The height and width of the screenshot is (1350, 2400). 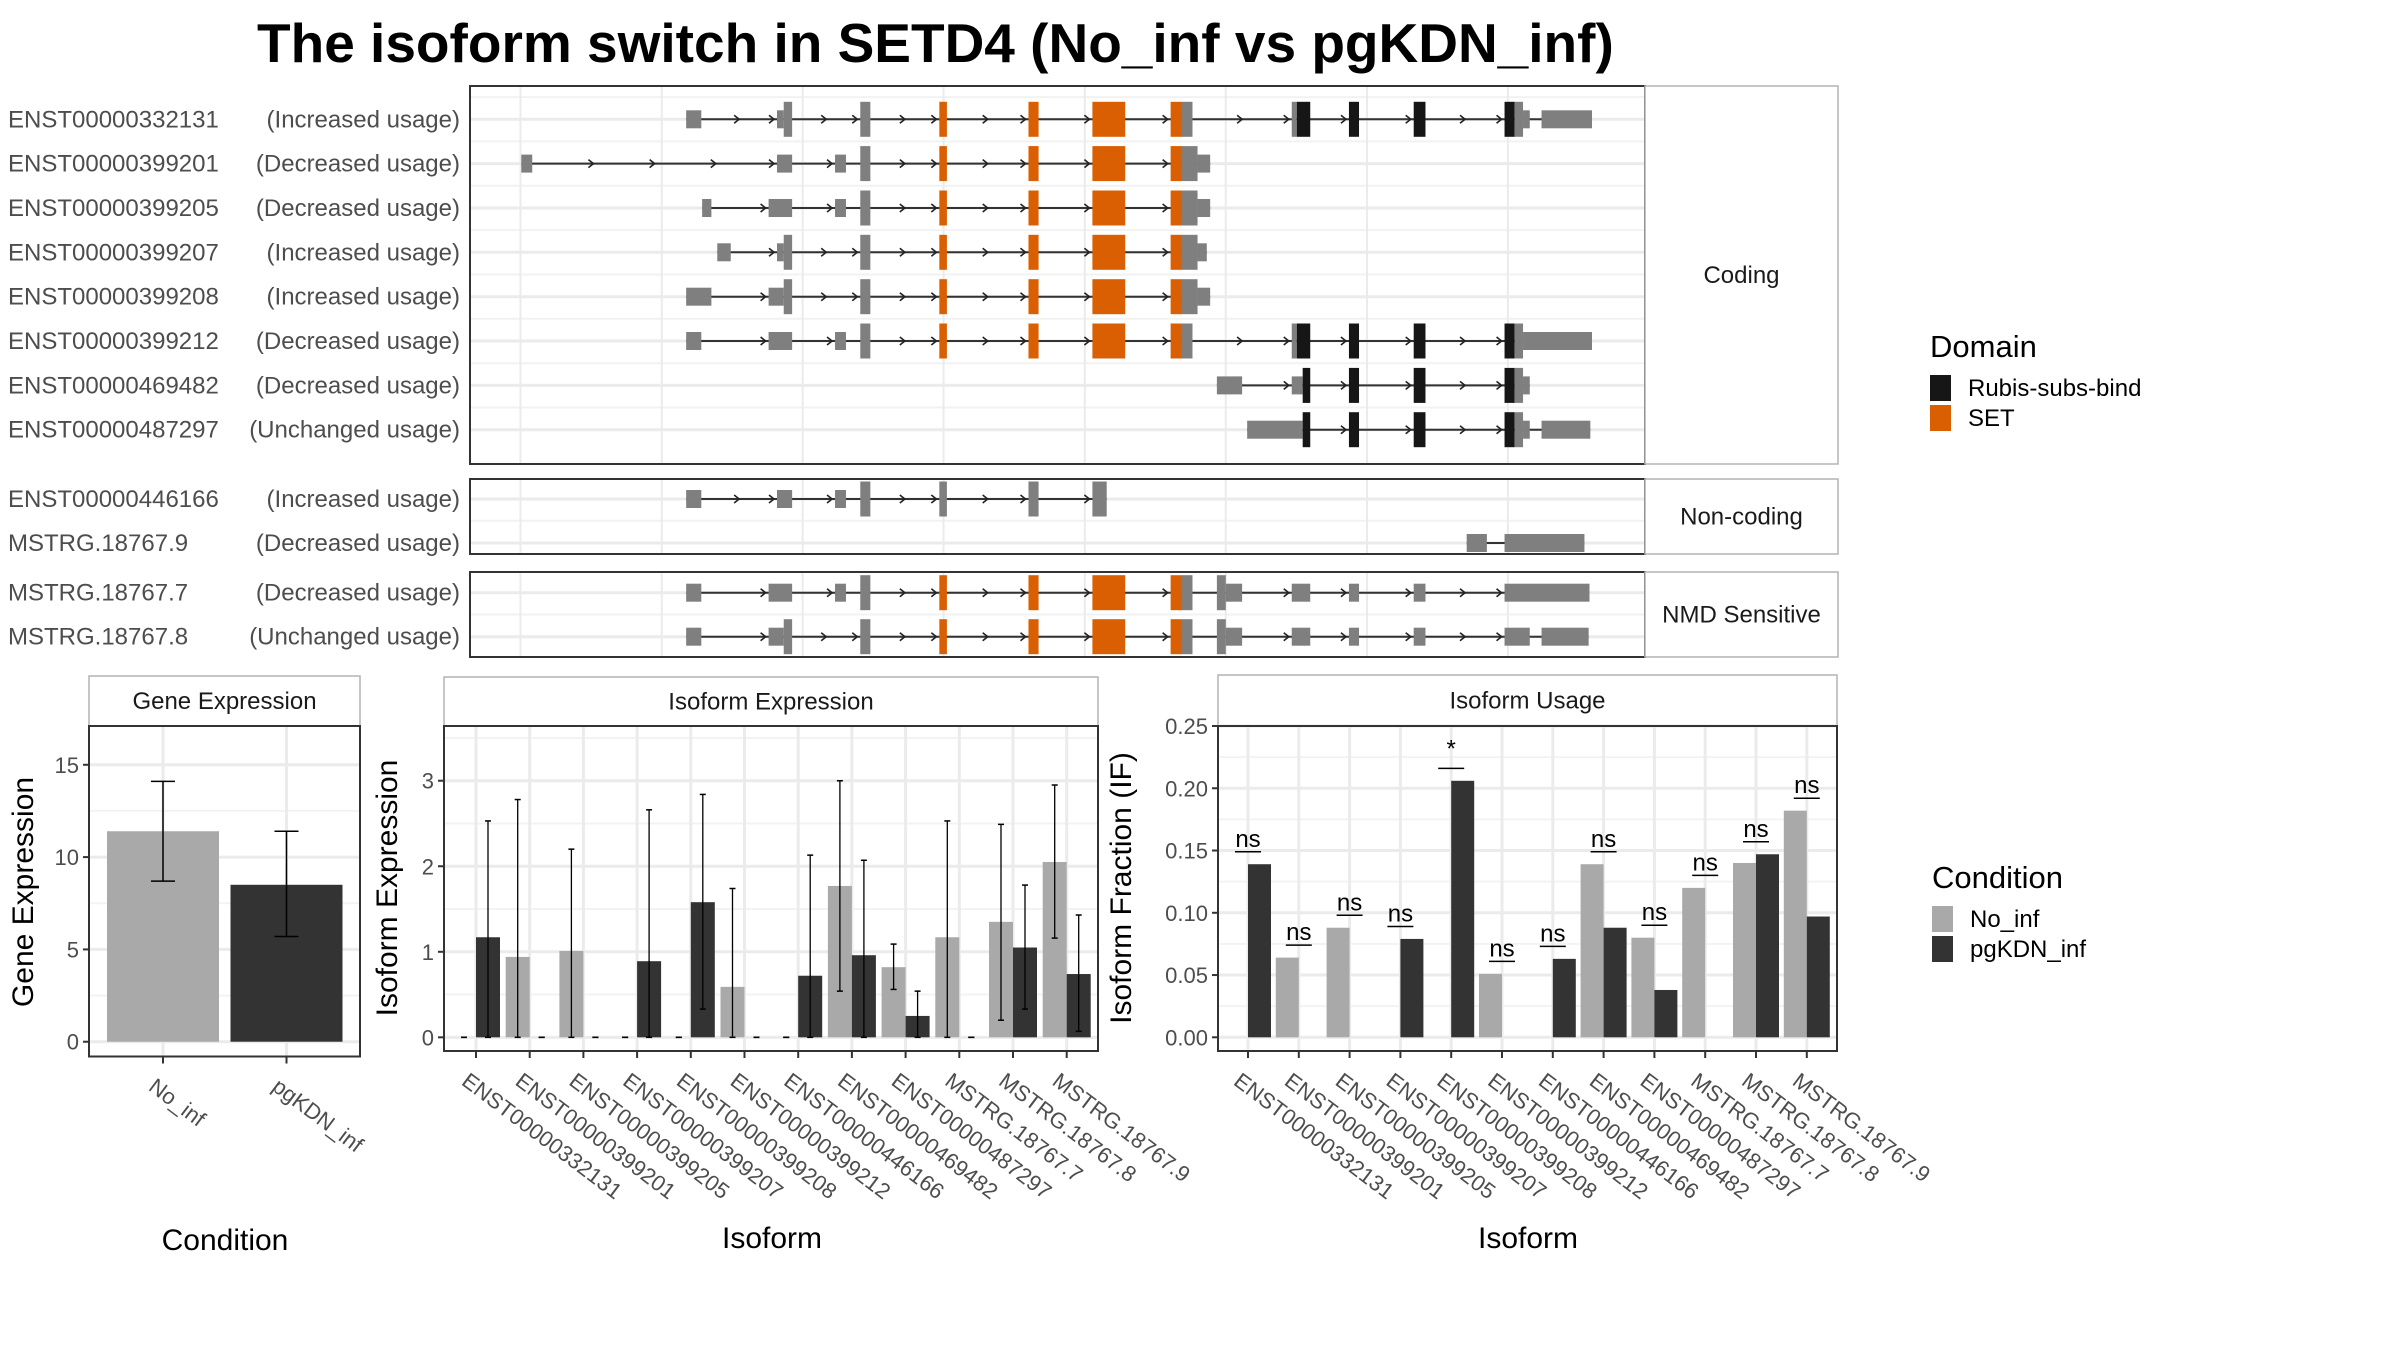 What do you see at coordinates (2005, 919) in the screenshot?
I see `legend-item-label: No_inf` at bounding box center [2005, 919].